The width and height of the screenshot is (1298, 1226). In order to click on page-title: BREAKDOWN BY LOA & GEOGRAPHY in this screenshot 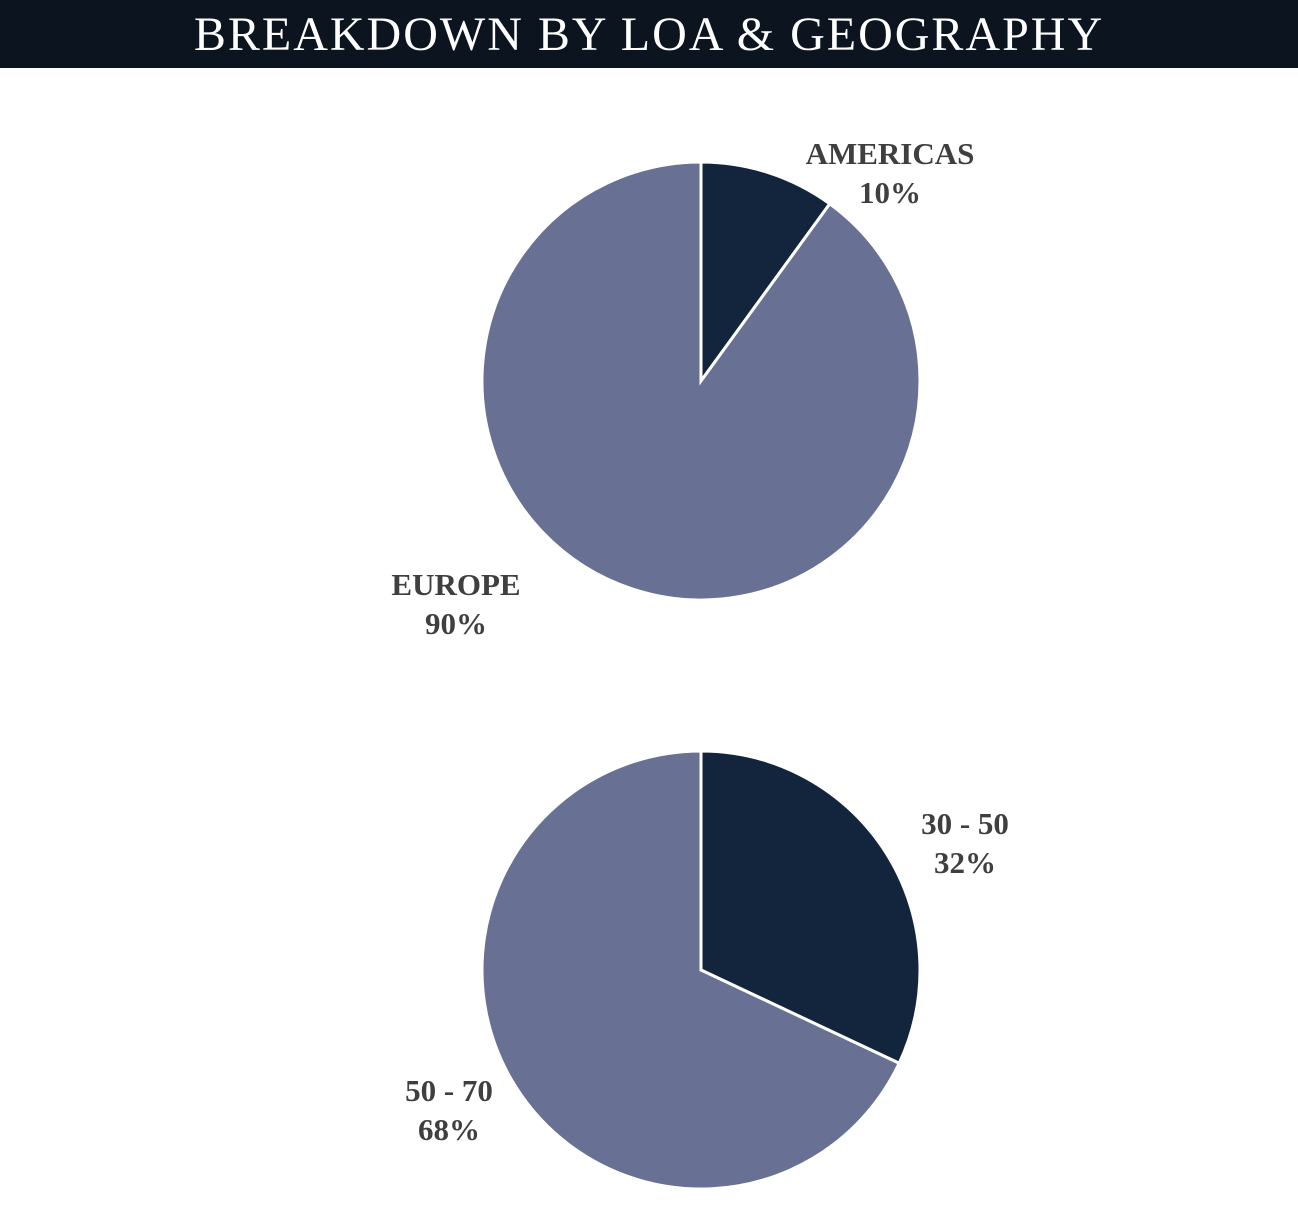, I will do `click(649, 34)`.